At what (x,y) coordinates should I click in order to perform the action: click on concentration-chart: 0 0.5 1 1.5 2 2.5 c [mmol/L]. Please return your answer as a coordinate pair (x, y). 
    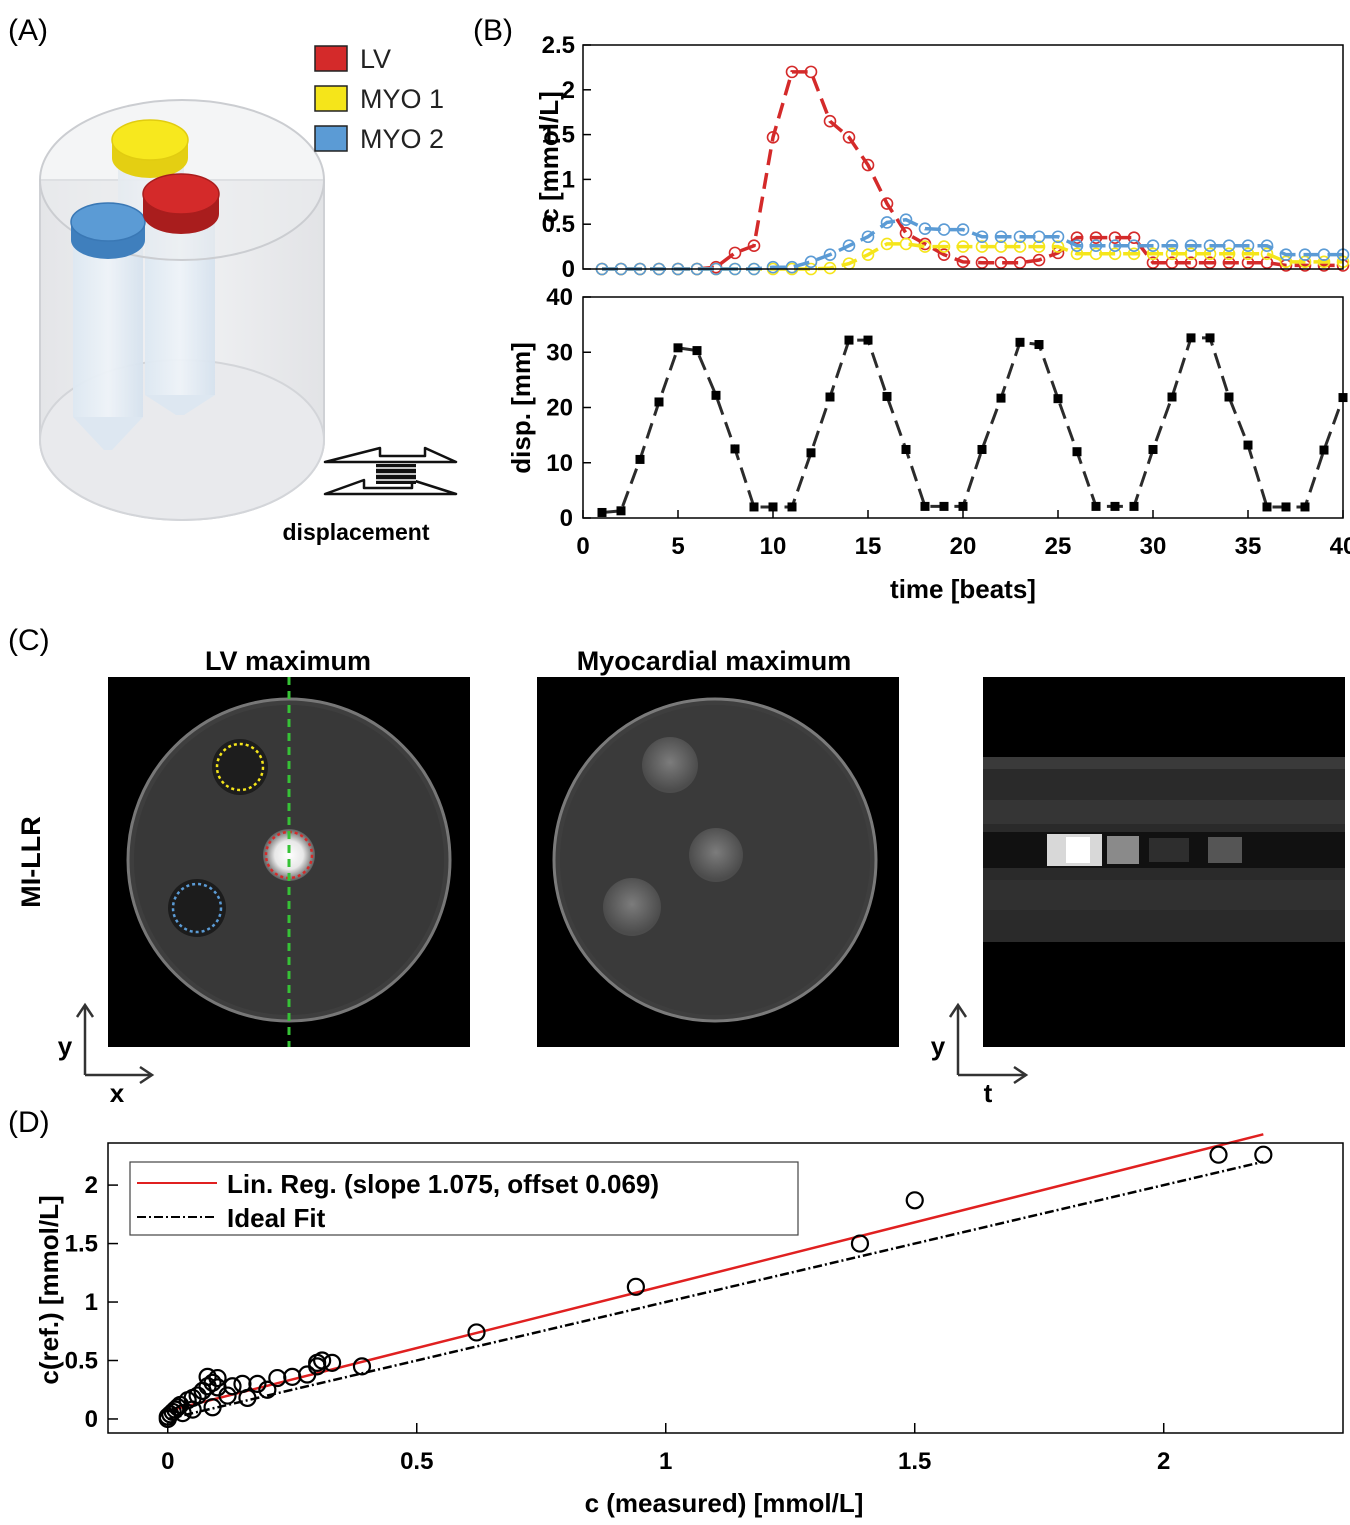
    Looking at the image, I should click on (942, 157).